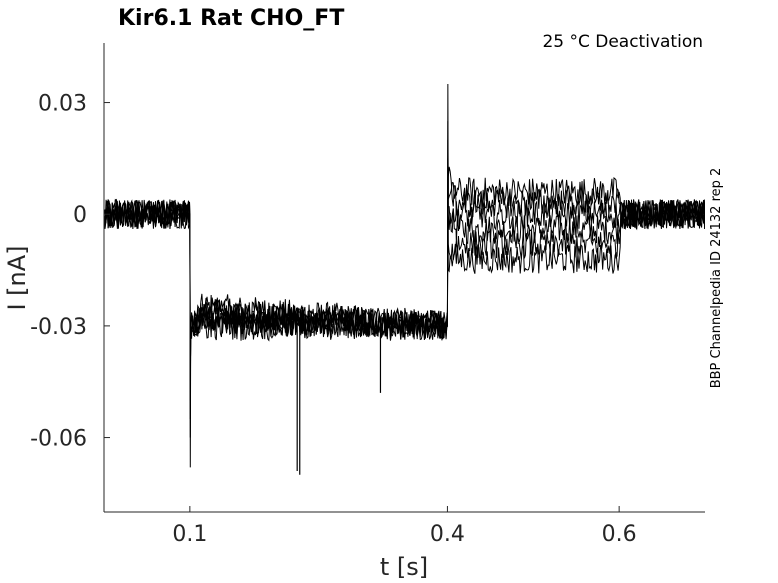  Describe the element at coordinates (58, 439) in the screenshot. I see `y-tick-label: -0.06` at that location.